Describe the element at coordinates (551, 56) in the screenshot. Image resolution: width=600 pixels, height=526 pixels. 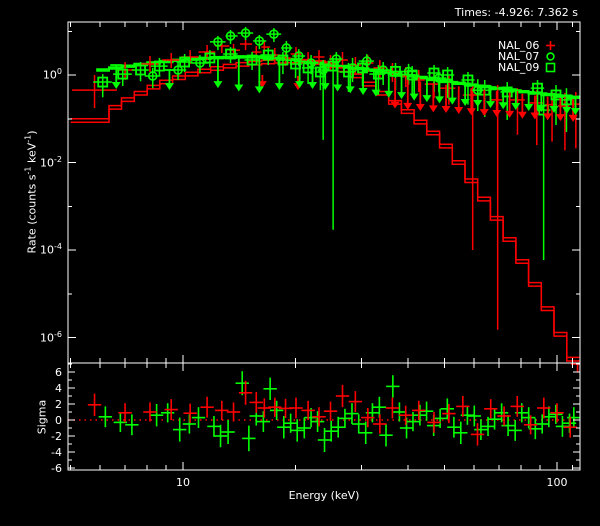
I see `nal07-circle-icon` at that location.